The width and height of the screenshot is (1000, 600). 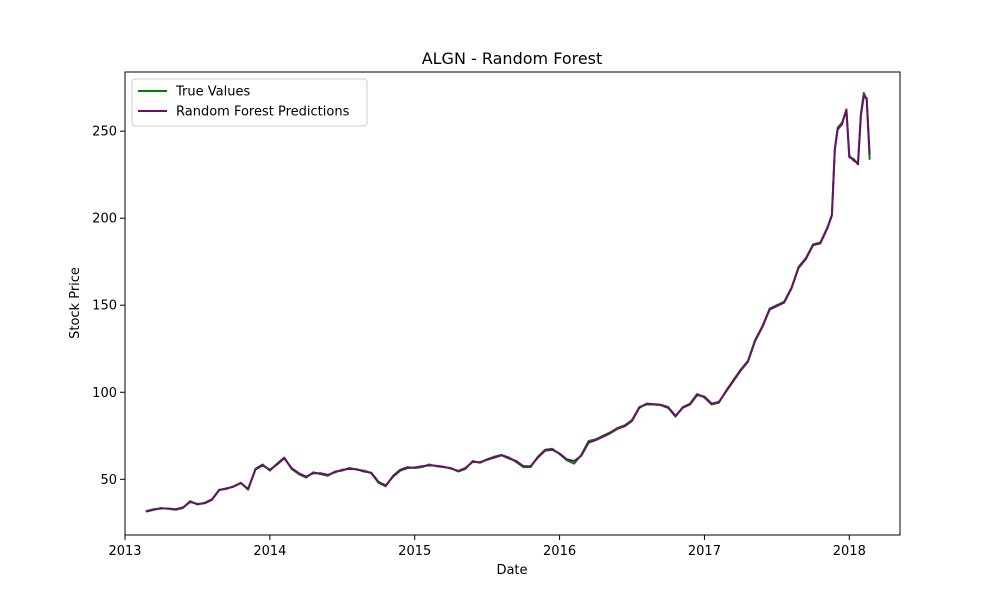 I want to click on legend-box, so click(x=249, y=102).